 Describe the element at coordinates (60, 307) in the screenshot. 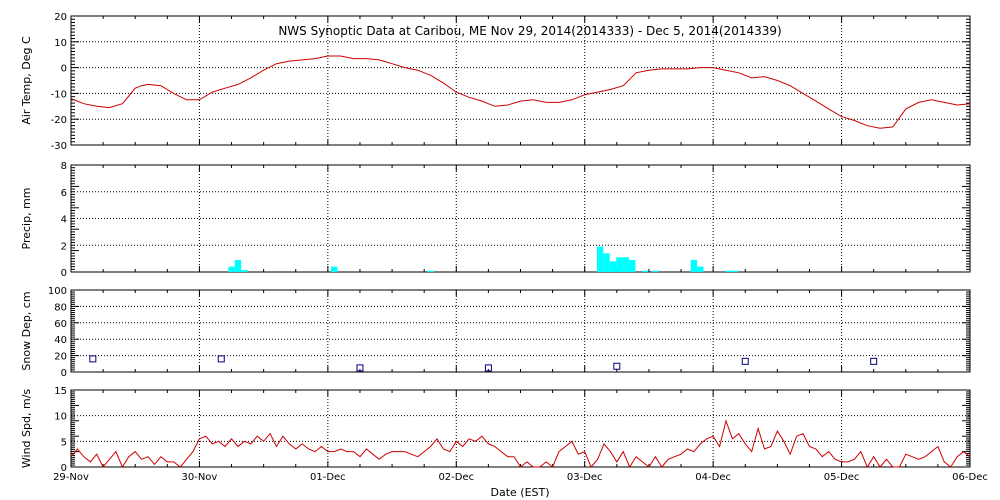

I see `y-tick-label: 80` at that location.